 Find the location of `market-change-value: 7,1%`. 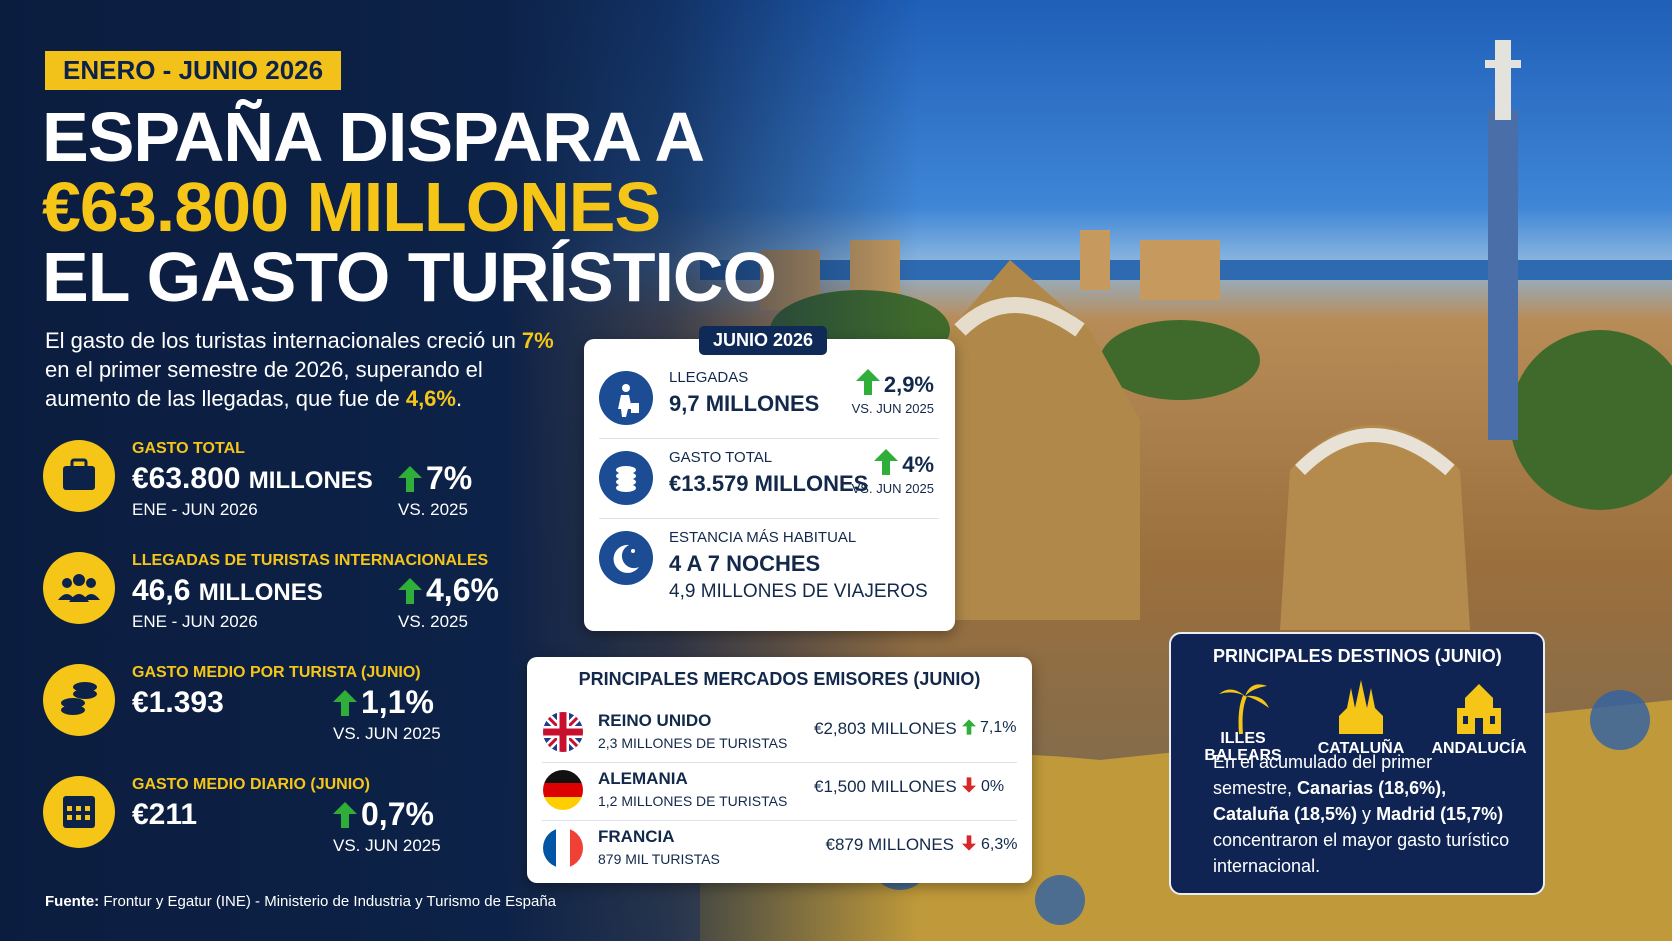

market-change-value: 7,1% is located at coordinates (998, 727).